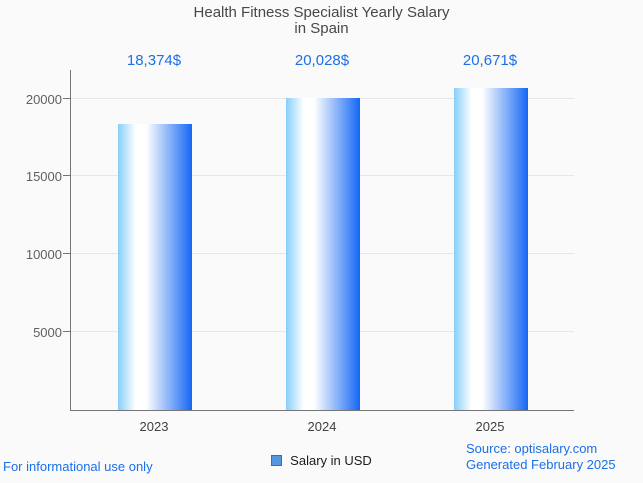 This screenshot has height=483, width=643. What do you see at coordinates (541, 464) in the screenshot?
I see `generated-date: Generated February 2025` at bounding box center [541, 464].